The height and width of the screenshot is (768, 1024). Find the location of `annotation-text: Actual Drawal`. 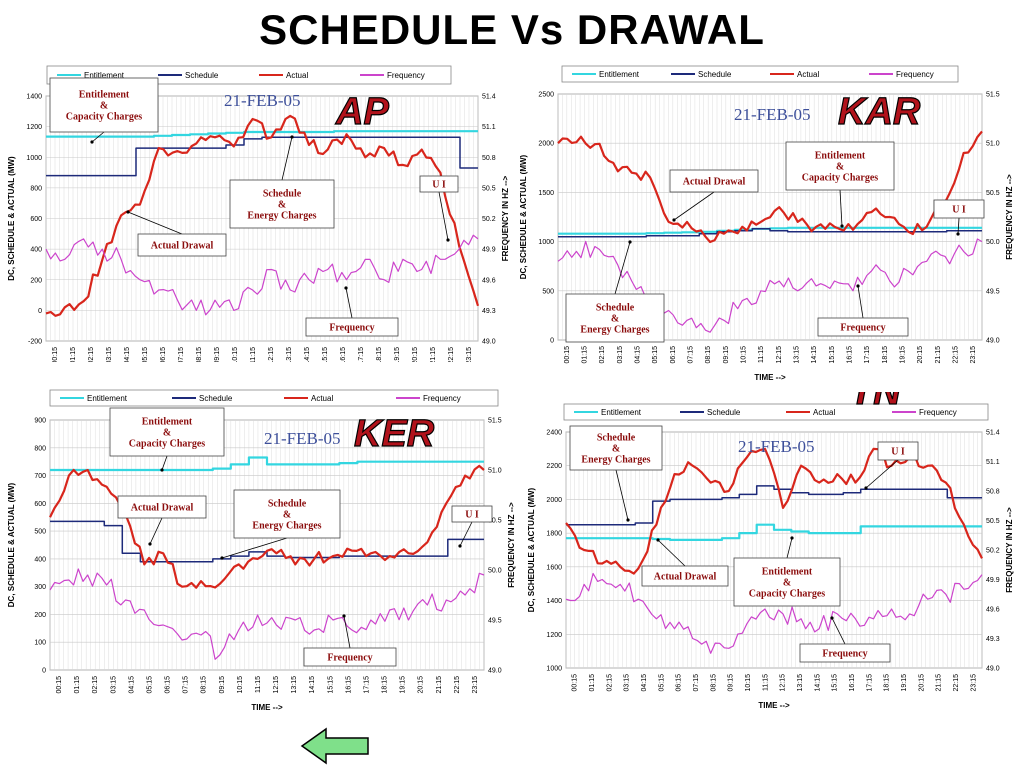

annotation-text: Actual Drawal is located at coordinates (714, 182).